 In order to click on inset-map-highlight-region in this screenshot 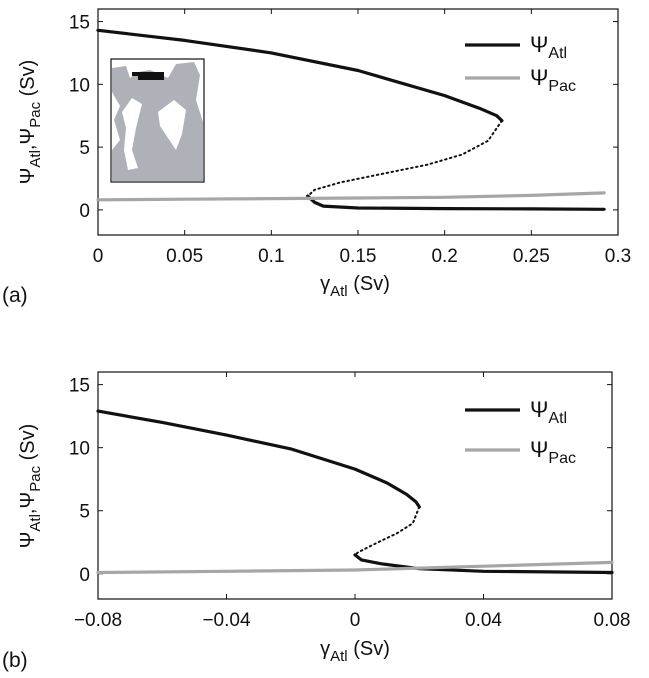, I will do `click(148, 76)`.